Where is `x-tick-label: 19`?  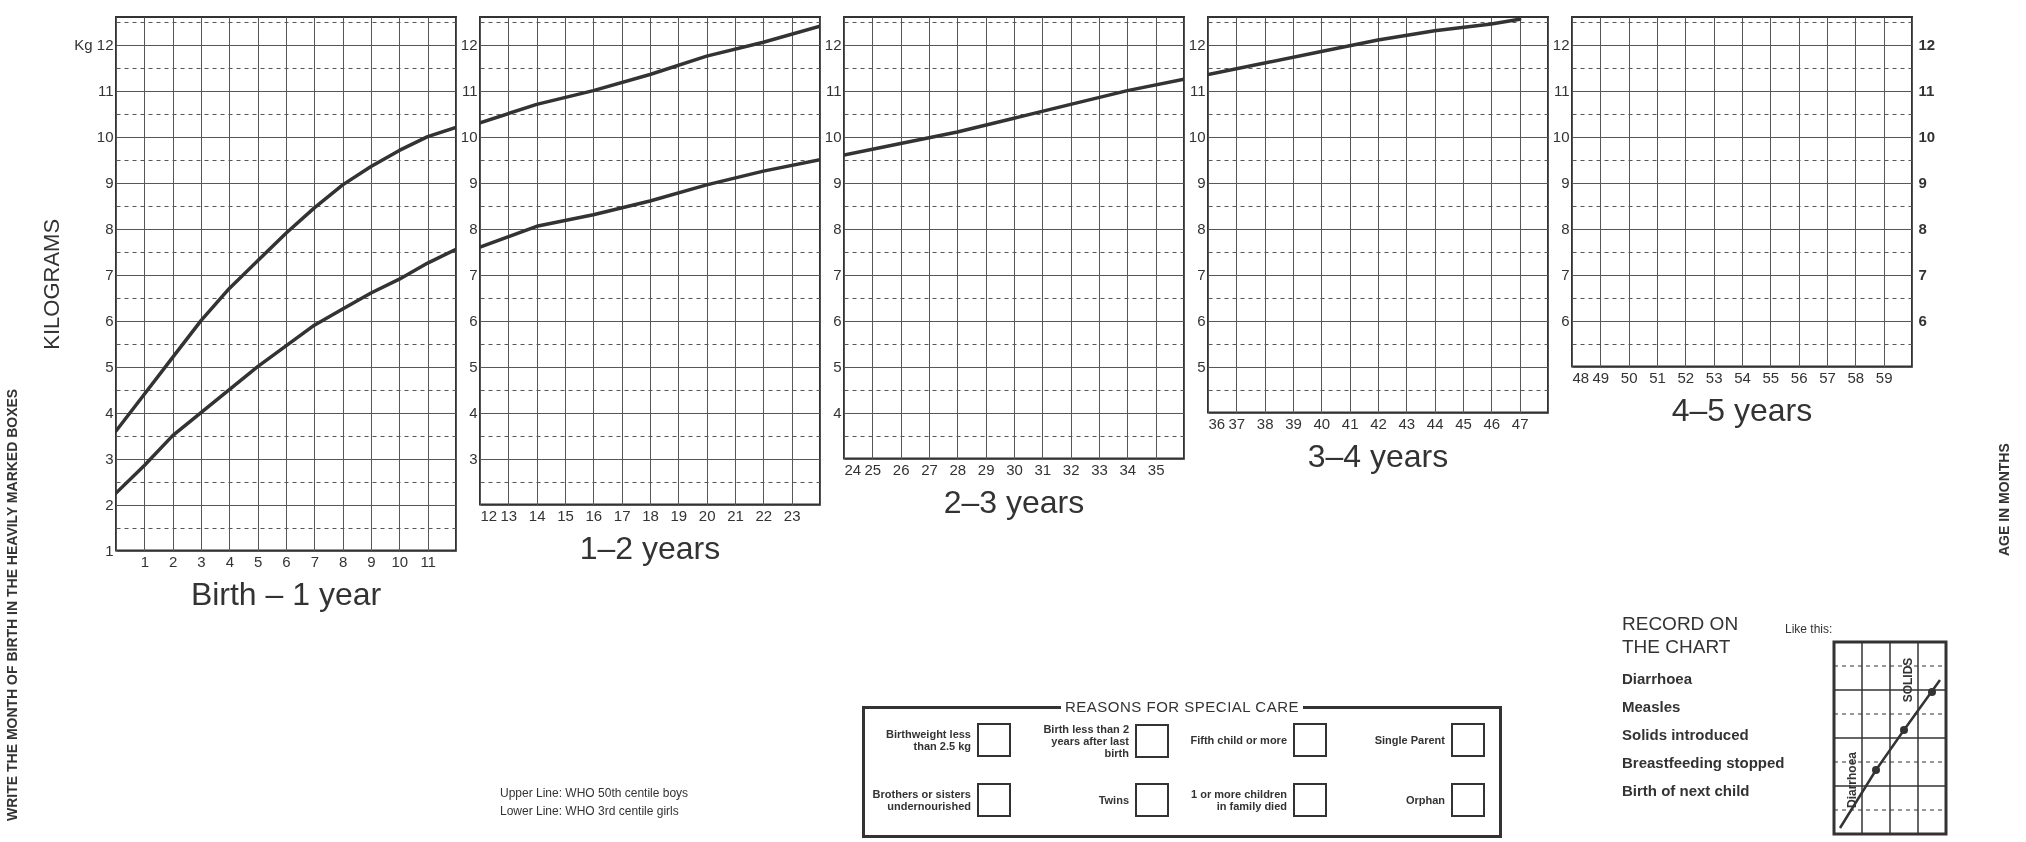
x-tick-label: 19 is located at coordinates (679, 516).